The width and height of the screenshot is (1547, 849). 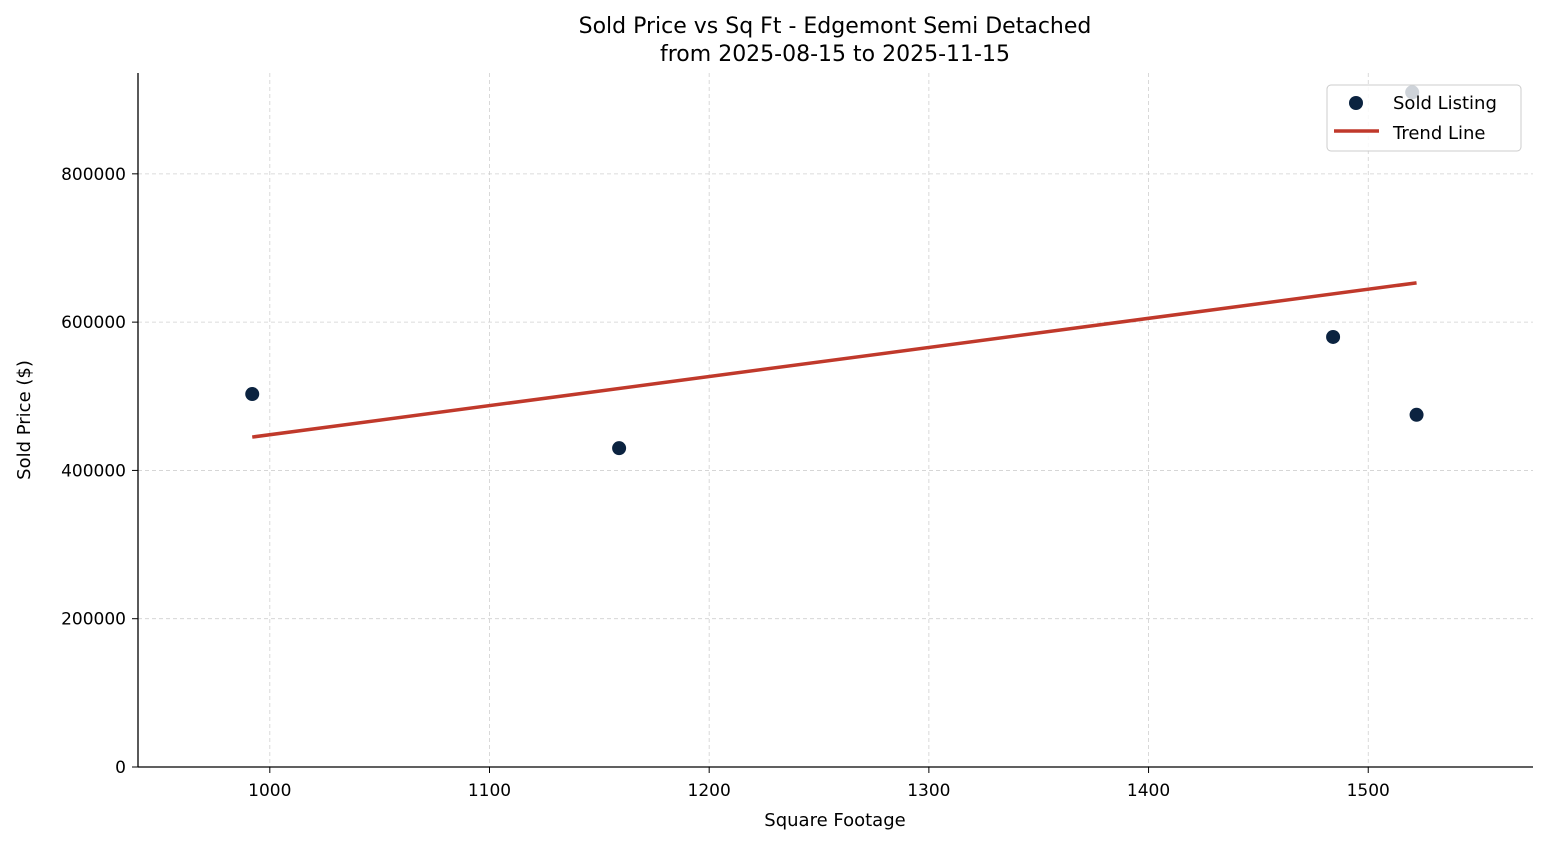 I want to click on trend-line, so click(x=834, y=360).